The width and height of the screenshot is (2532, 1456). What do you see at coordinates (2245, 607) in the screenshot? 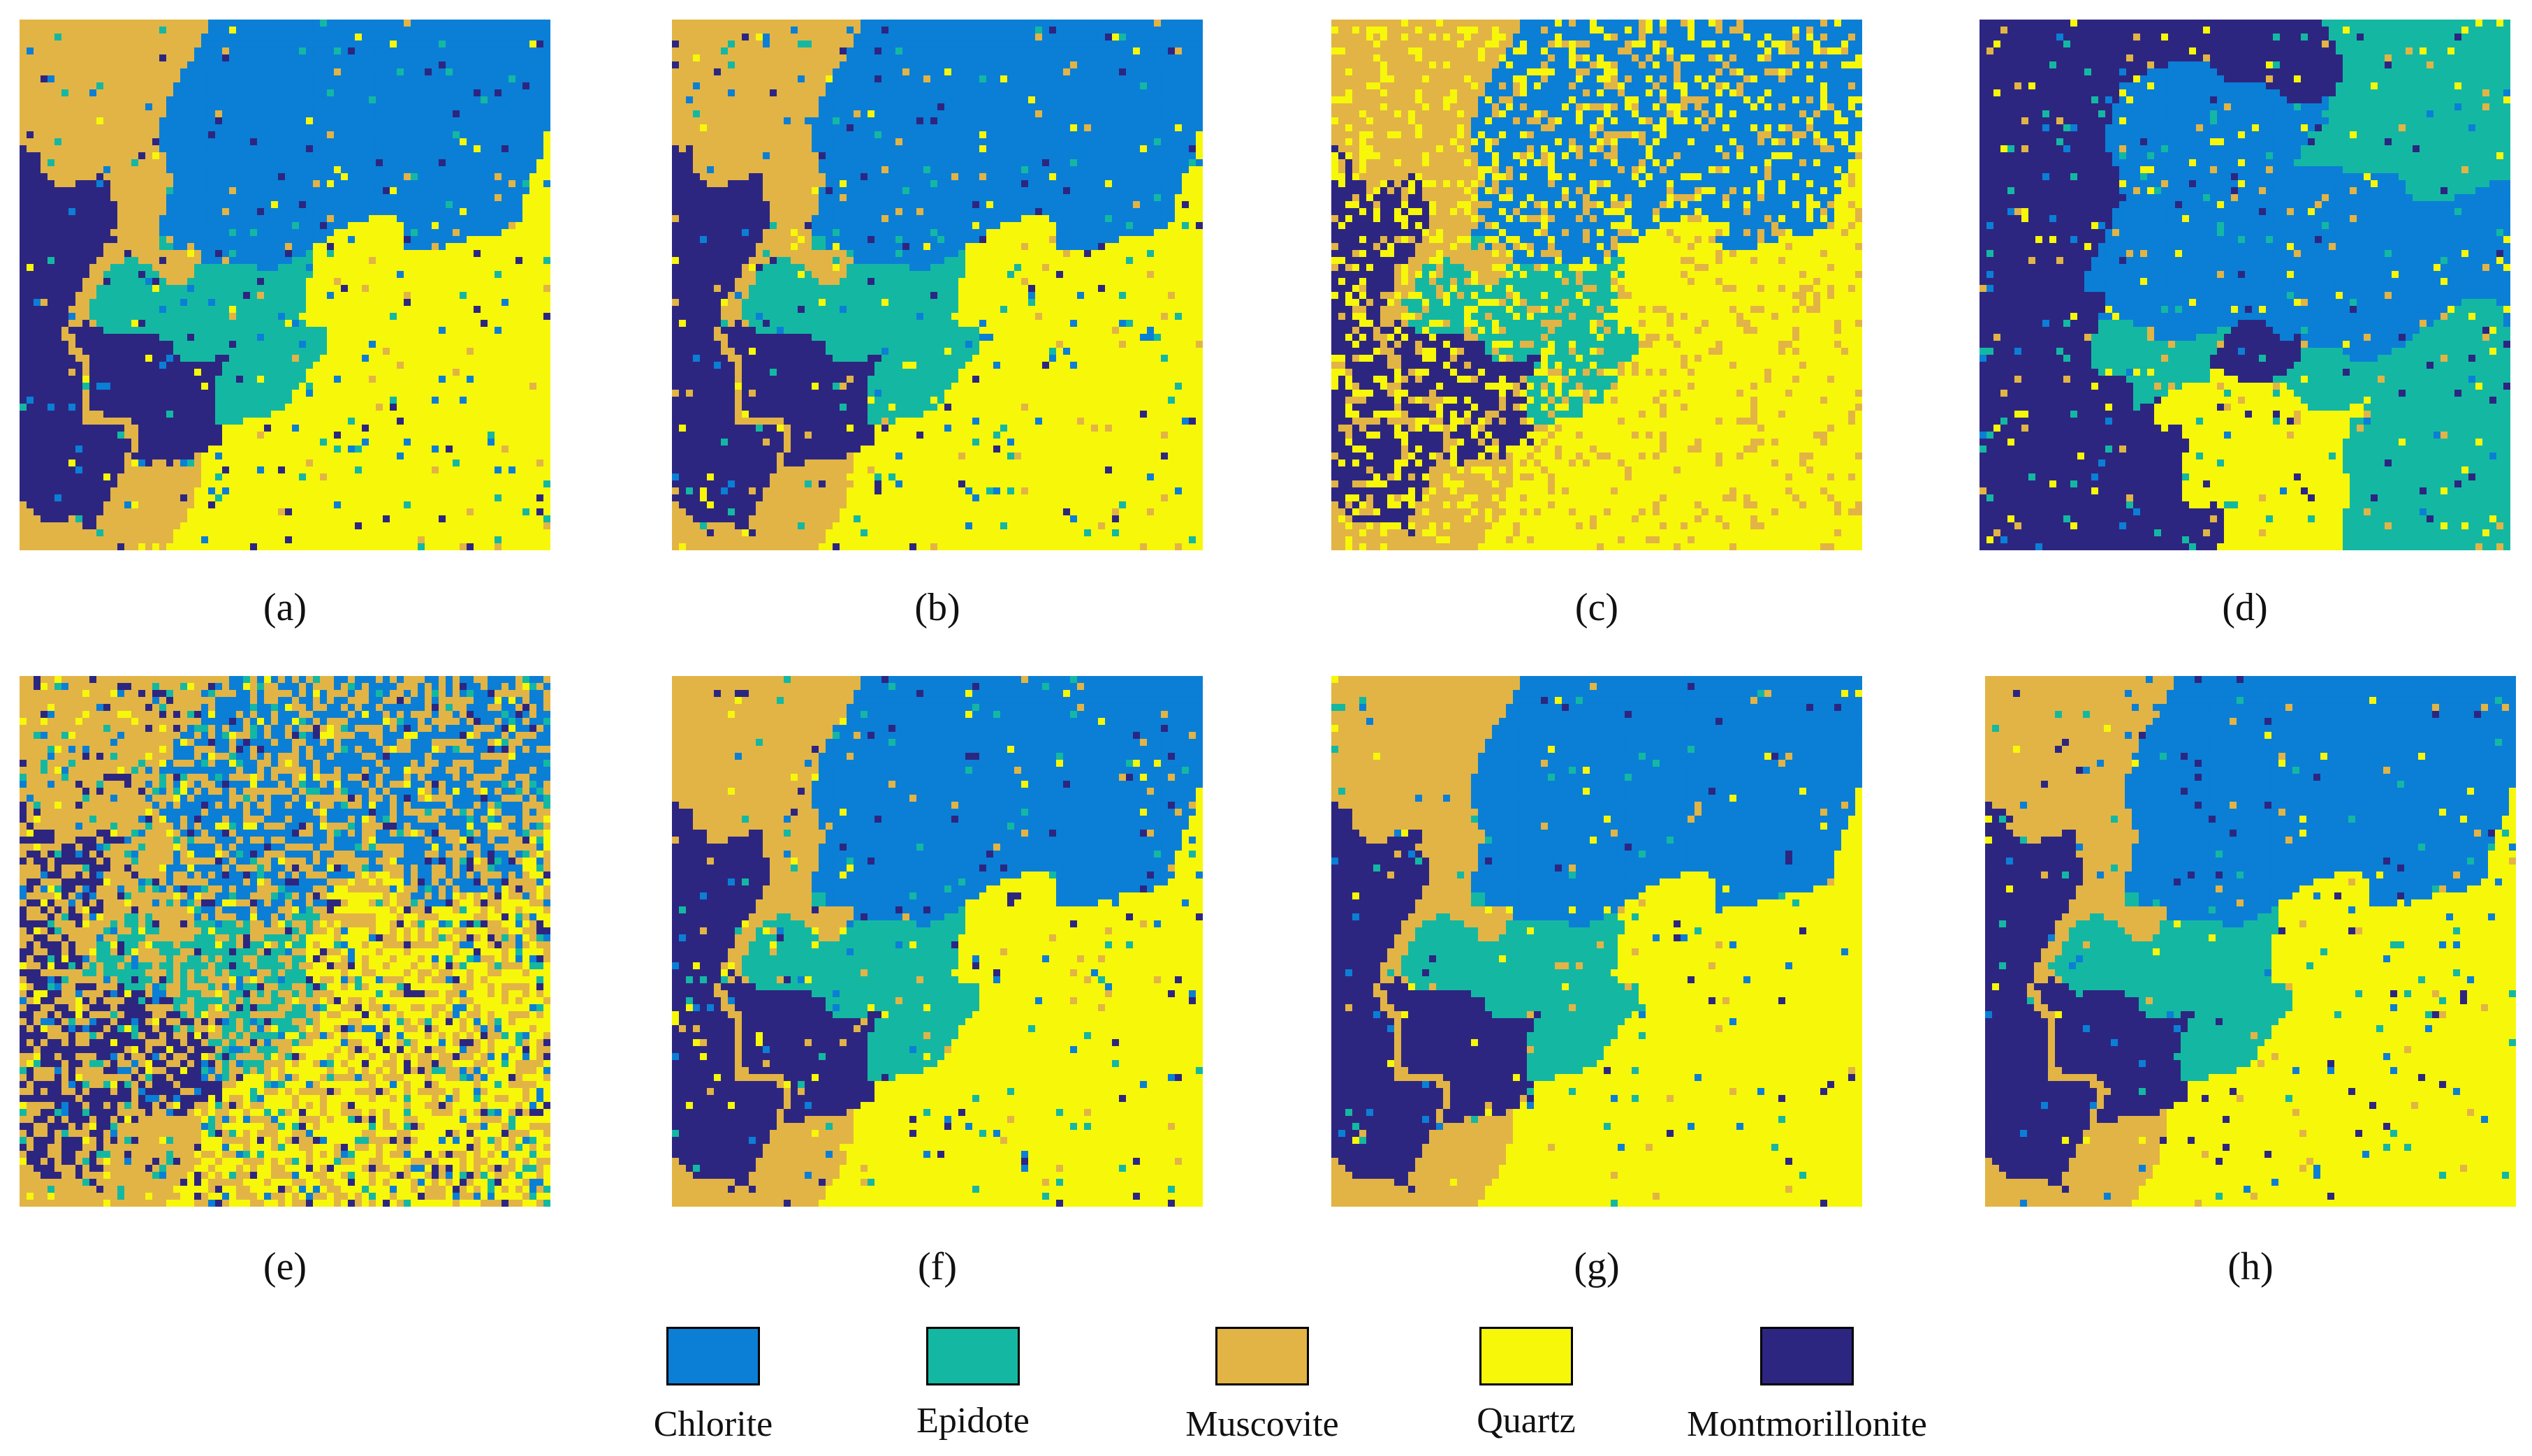
I see `panel-caption-d: (d)` at bounding box center [2245, 607].